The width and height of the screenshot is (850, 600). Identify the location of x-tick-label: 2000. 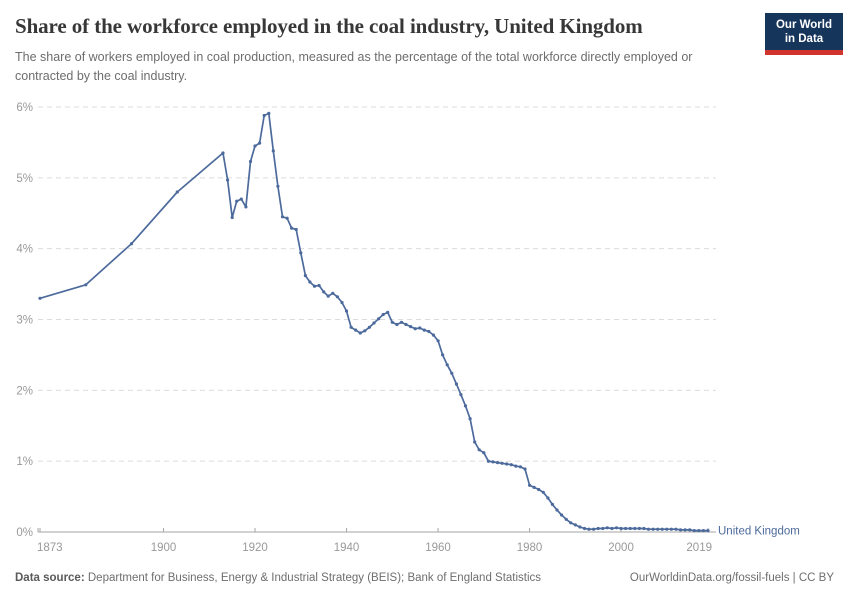
(621, 548).